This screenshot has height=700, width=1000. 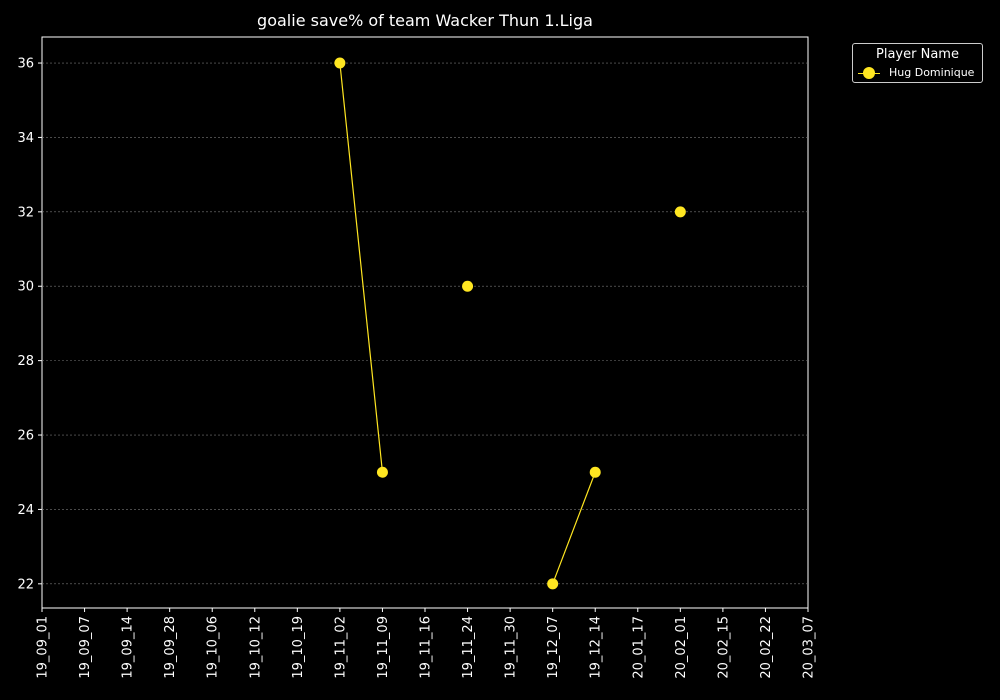 I want to click on x-tick-label: 19_11_30, so click(x=511, y=647).